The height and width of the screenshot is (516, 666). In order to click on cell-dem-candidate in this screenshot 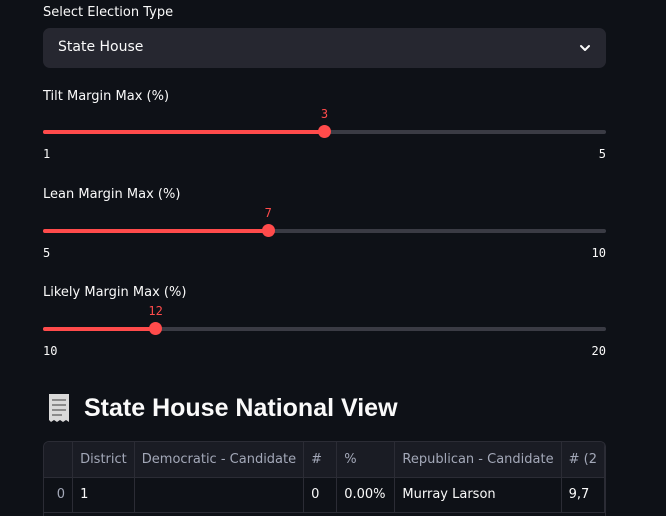, I will do `click(219, 495)`.